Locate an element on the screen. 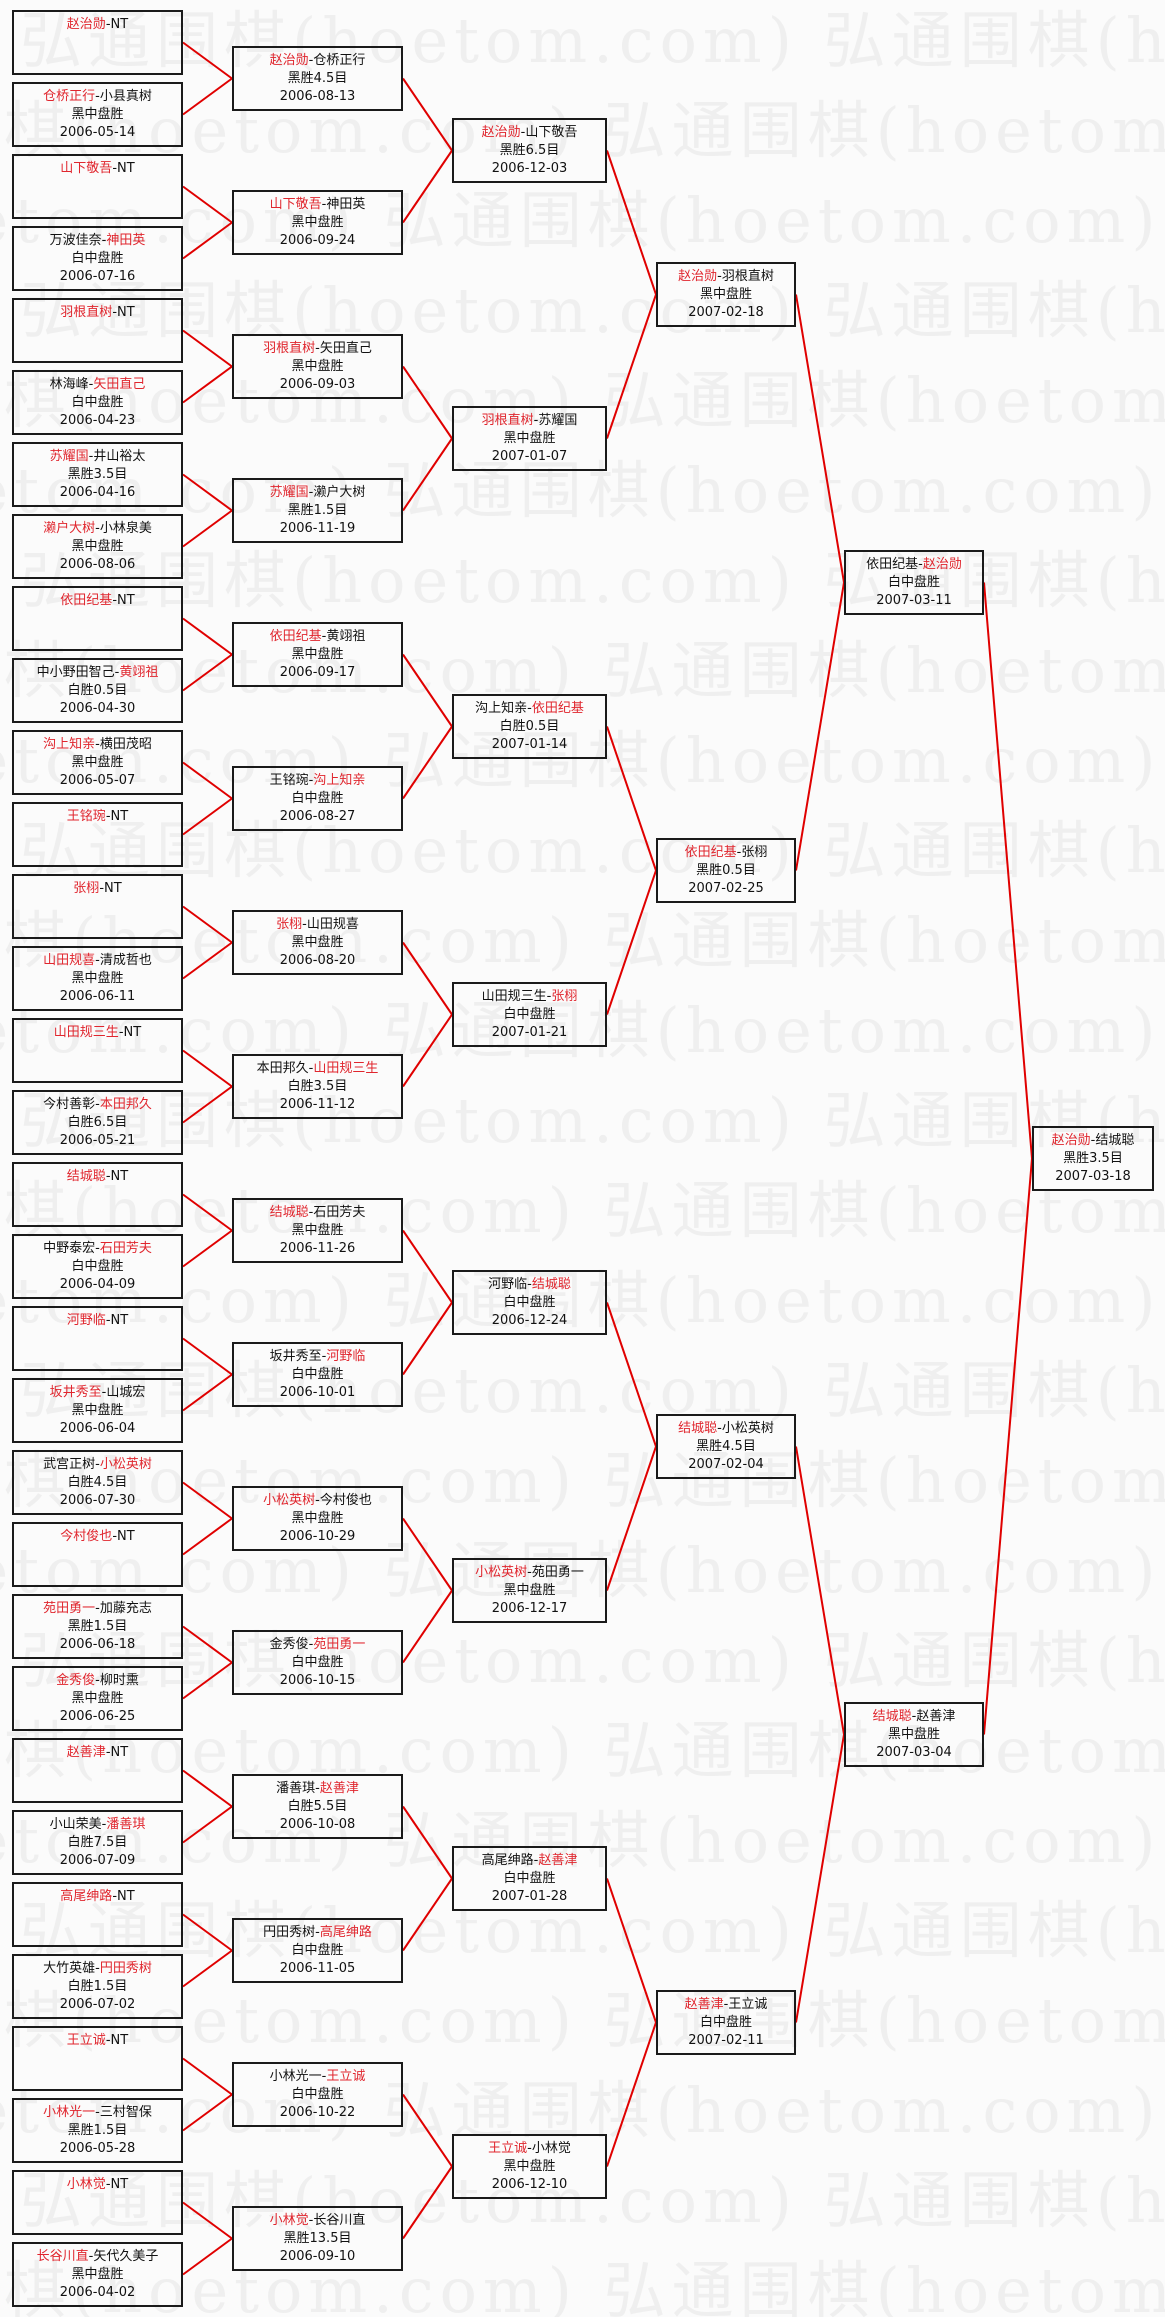 Image resolution: width=1165 pixels, height=2317 pixels. match-date: 2007-03-18 is located at coordinates (1093, 1176).